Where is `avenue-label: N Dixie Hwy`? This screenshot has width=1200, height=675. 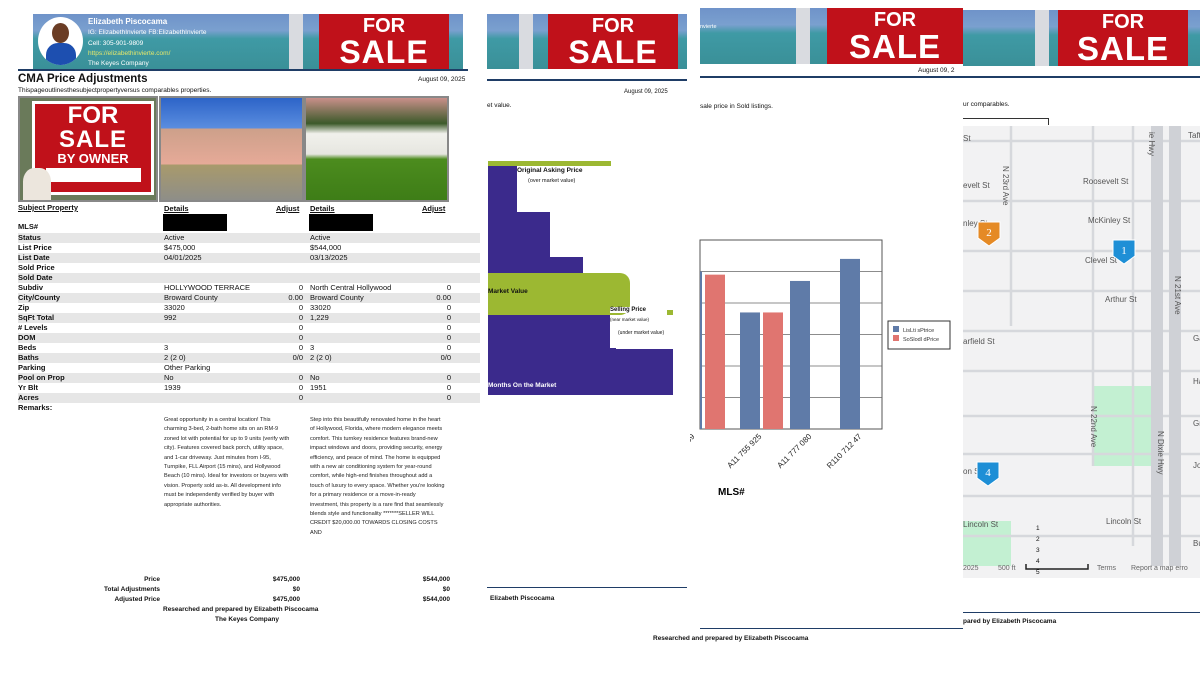 avenue-label: N Dixie Hwy is located at coordinates (1160, 453).